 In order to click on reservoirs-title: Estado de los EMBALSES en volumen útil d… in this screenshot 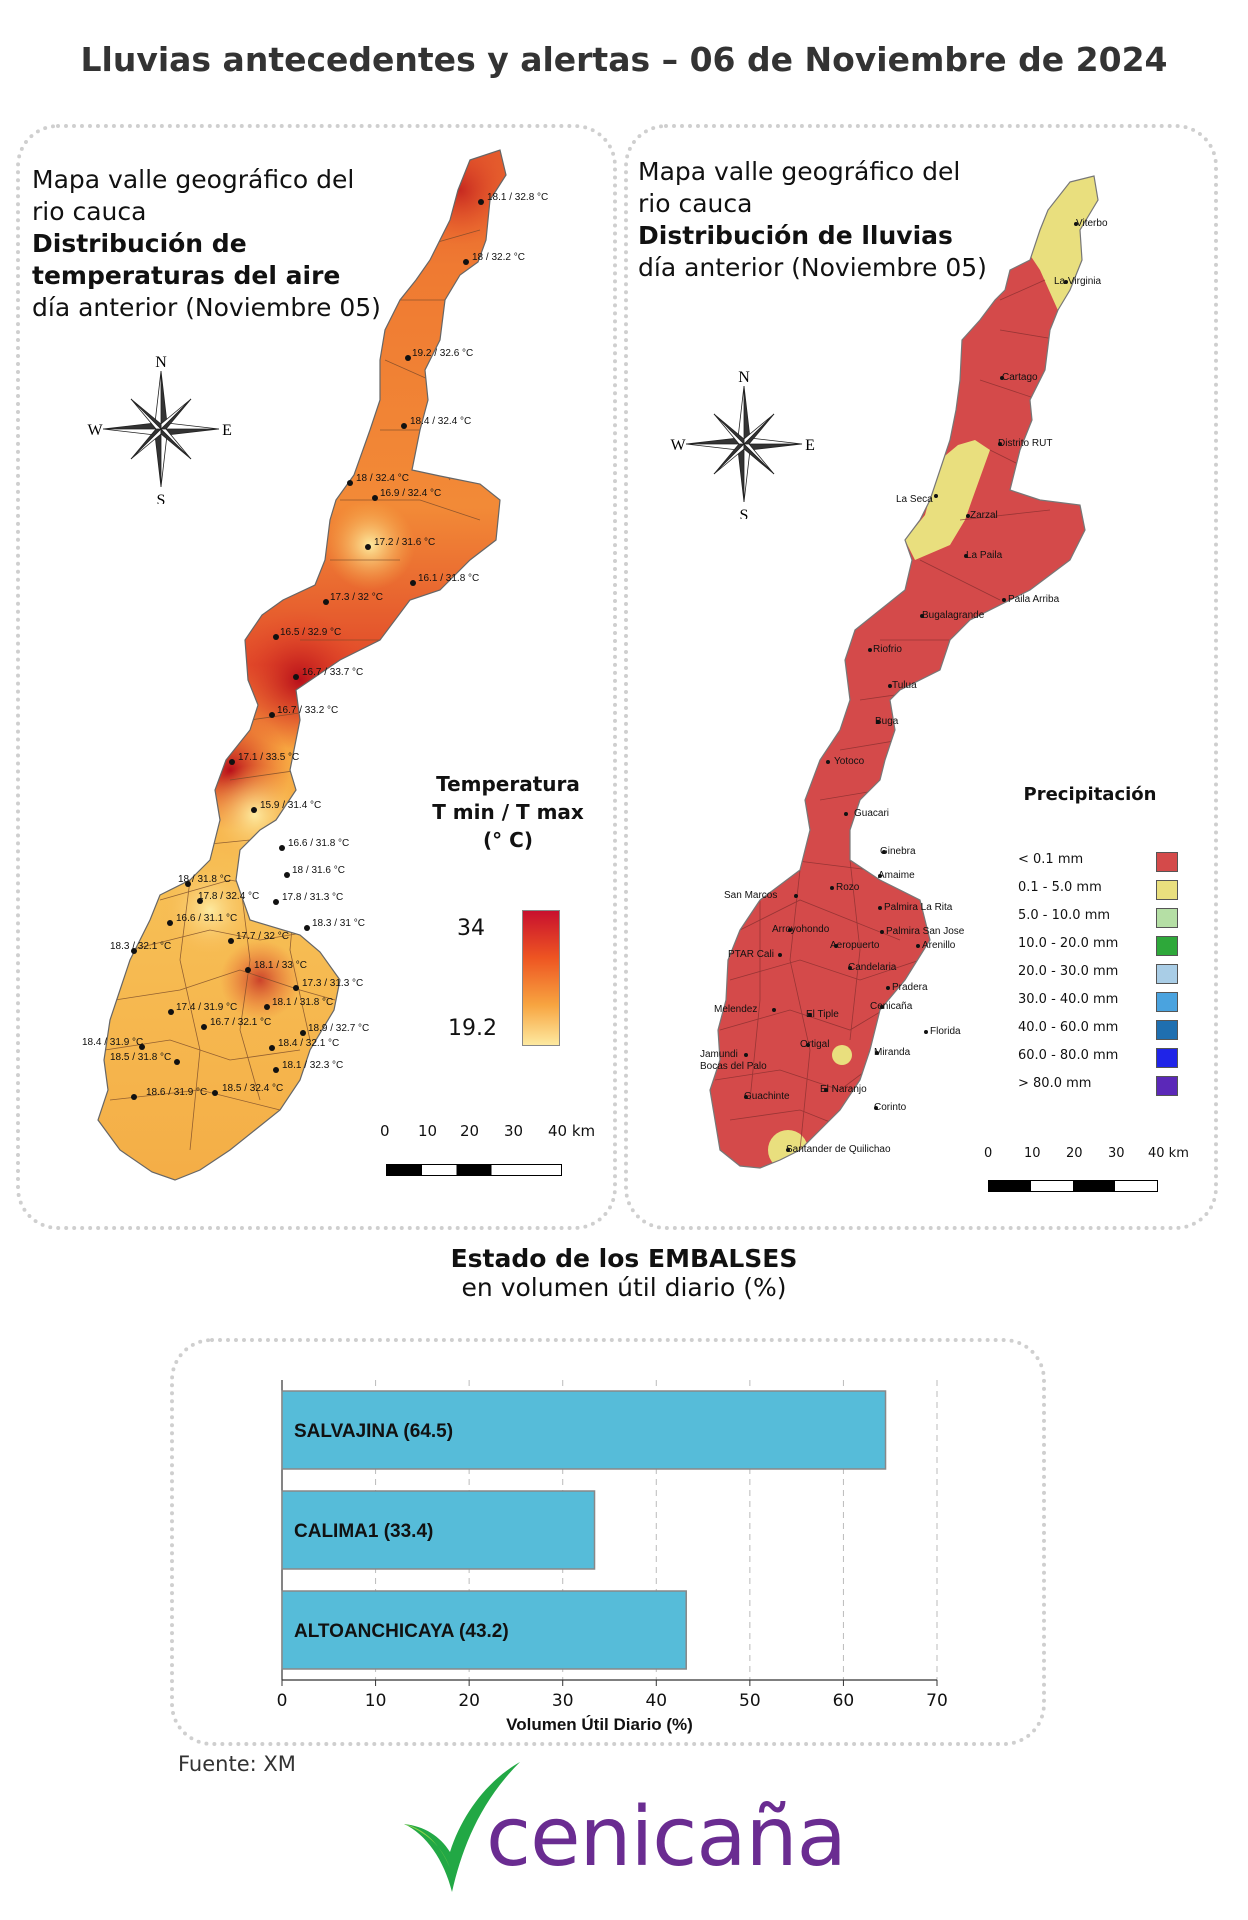, I will do `click(624, 1273)`.